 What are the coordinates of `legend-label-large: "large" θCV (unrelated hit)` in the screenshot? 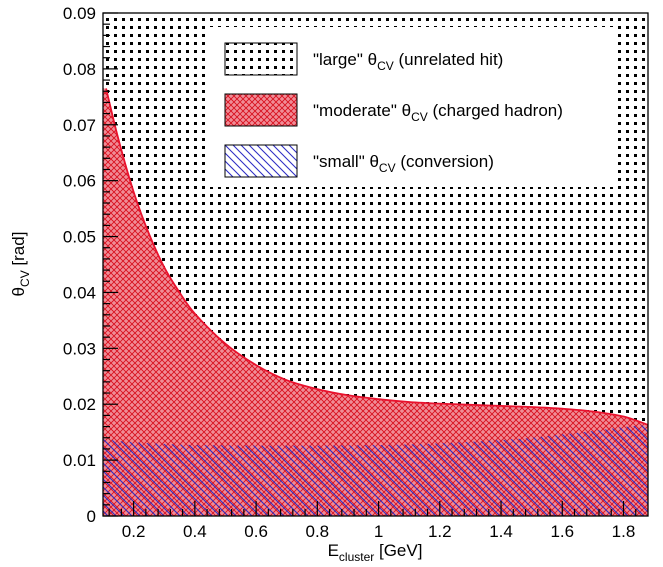 It's located at (408, 61).